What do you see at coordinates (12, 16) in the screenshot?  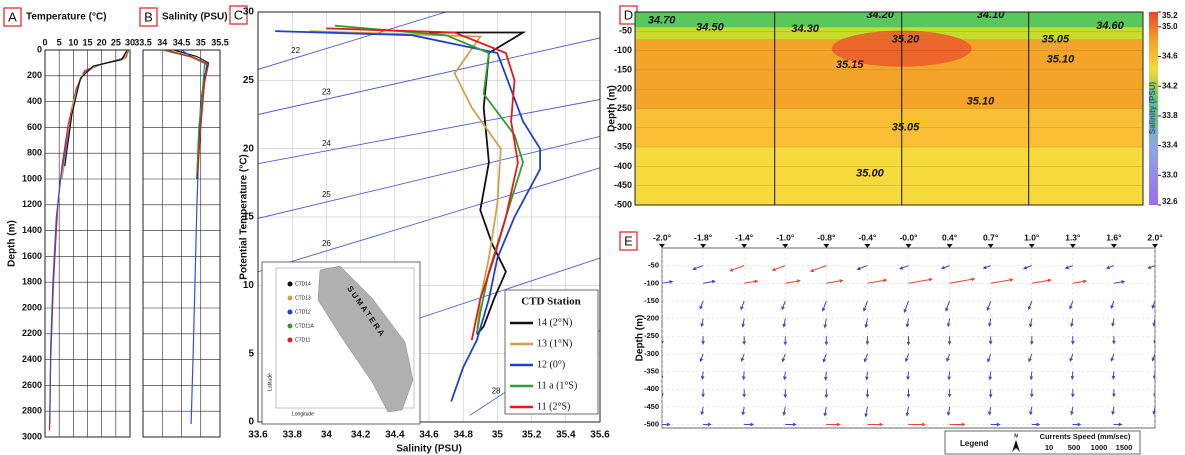 I see `panel-letter: A` at bounding box center [12, 16].